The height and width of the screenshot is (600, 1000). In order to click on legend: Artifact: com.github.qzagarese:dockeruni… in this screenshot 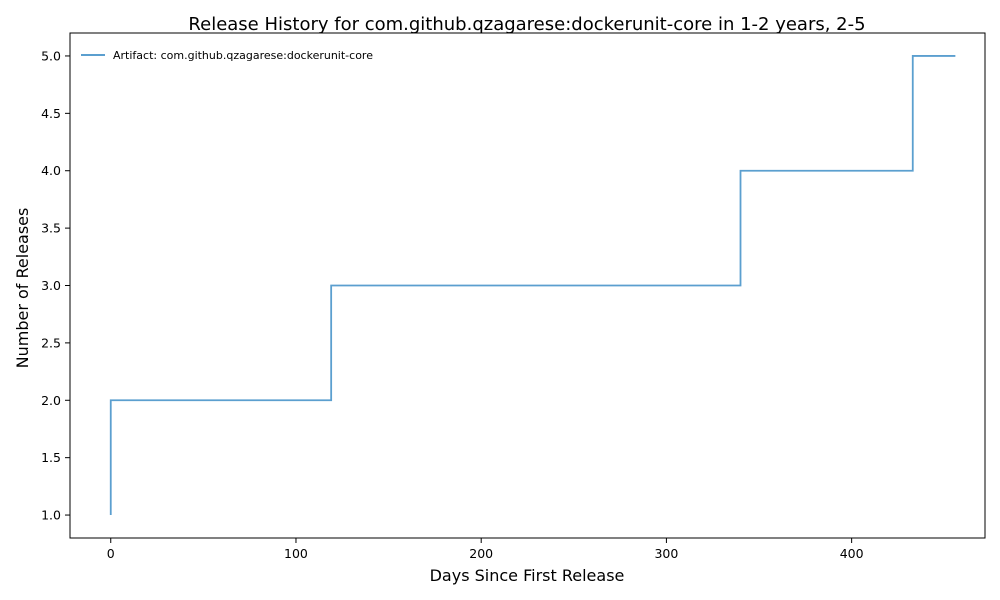, I will do `click(227, 55)`.